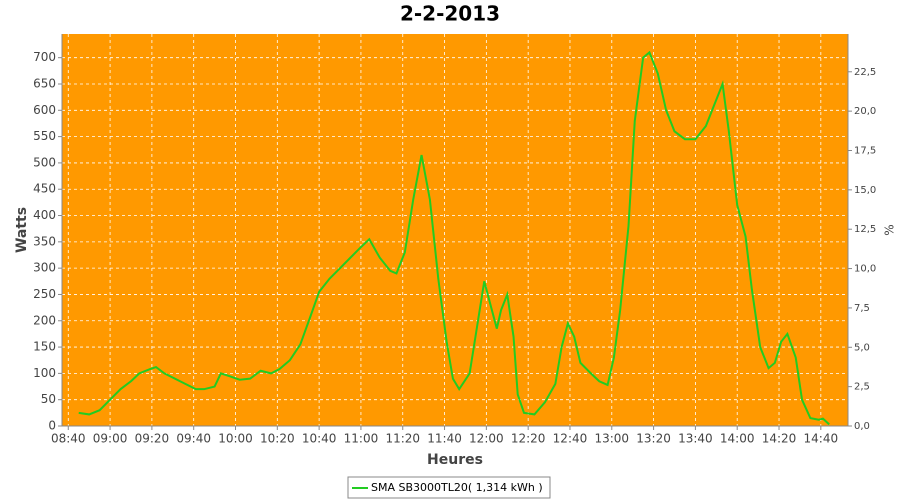 The width and height of the screenshot is (900, 504). Describe the element at coordinates (890, 229) in the screenshot. I see `y2-axis-label: %` at that location.